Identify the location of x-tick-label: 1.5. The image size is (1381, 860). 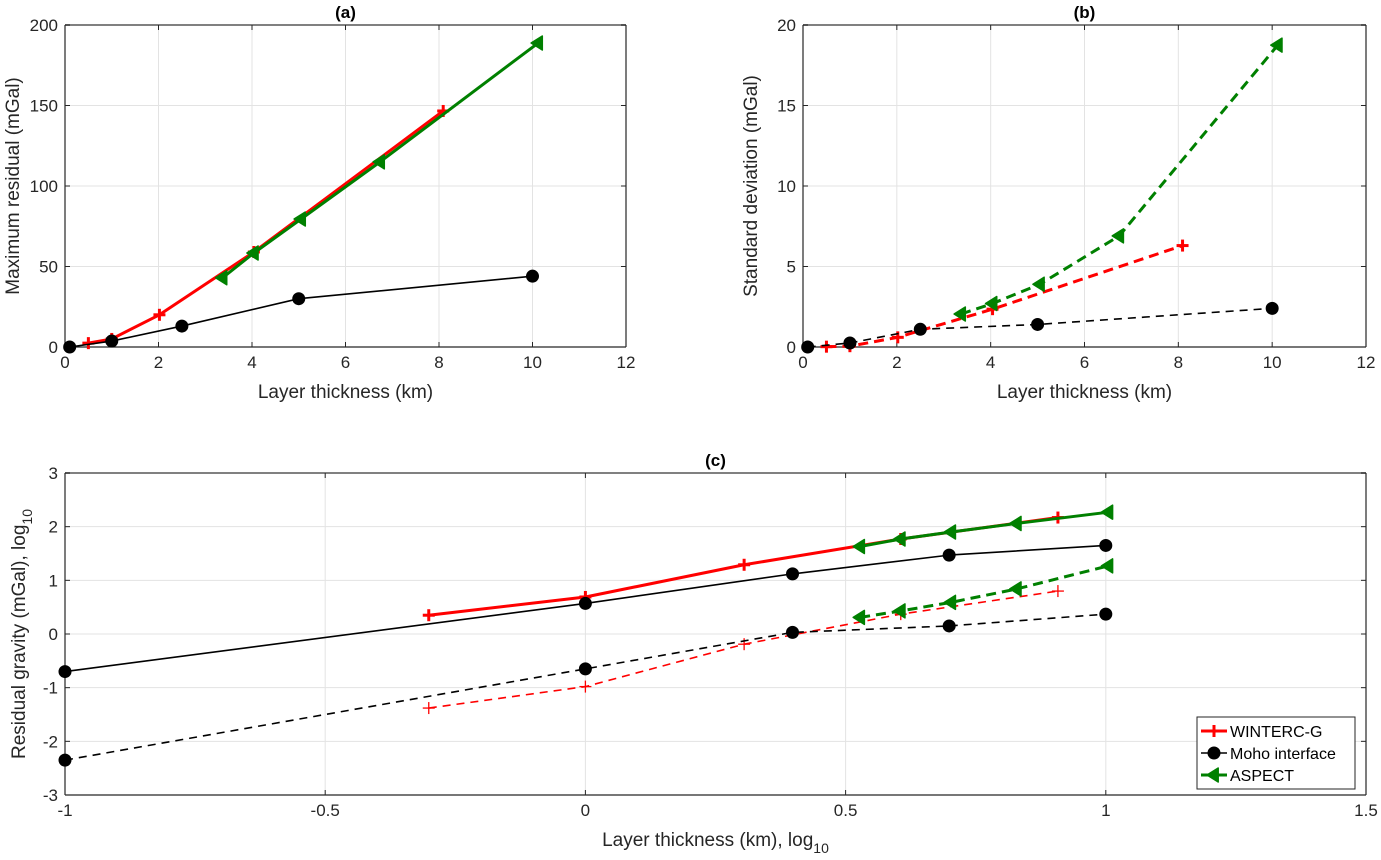
(1366, 810).